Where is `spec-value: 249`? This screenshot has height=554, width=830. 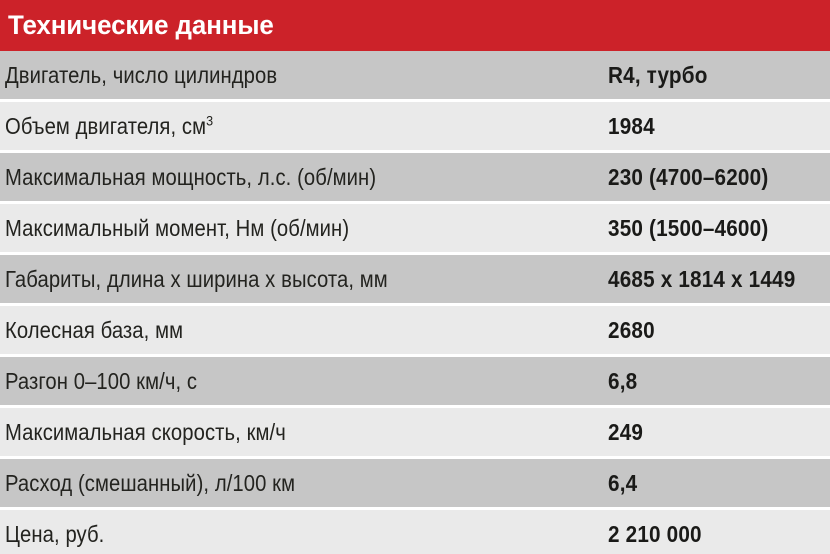 spec-value: 249 is located at coordinates (626, 431).